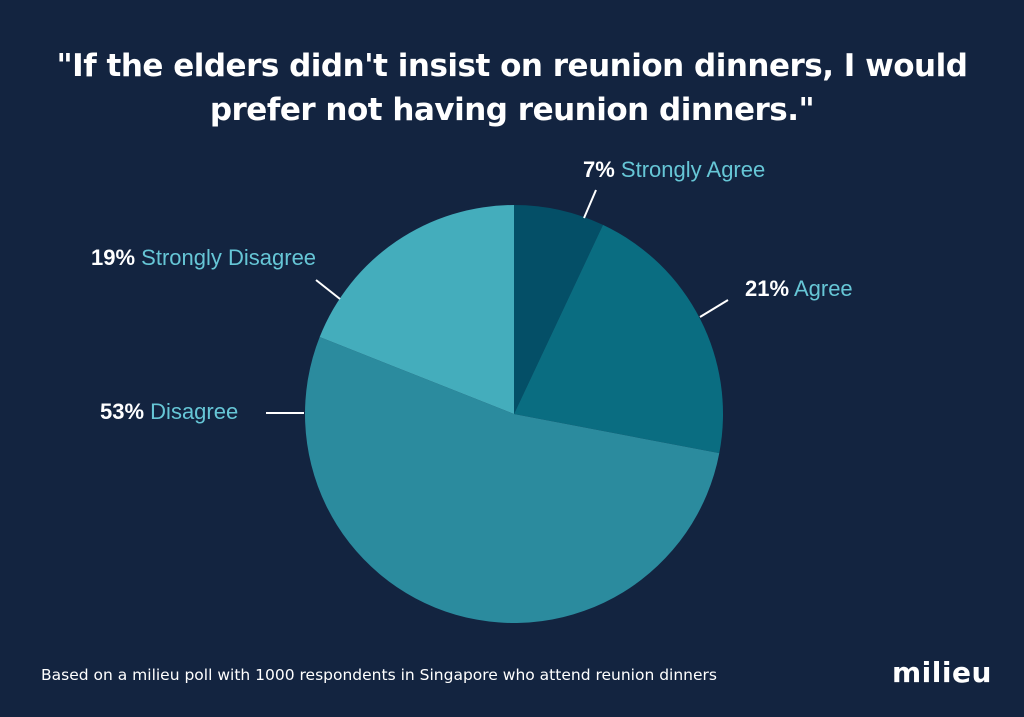 This screenshot has height=717, width=1024. Describe the element at coordinates (558, 309) in the screenshot. I see `pie-slice-strongly-agree` at that location.